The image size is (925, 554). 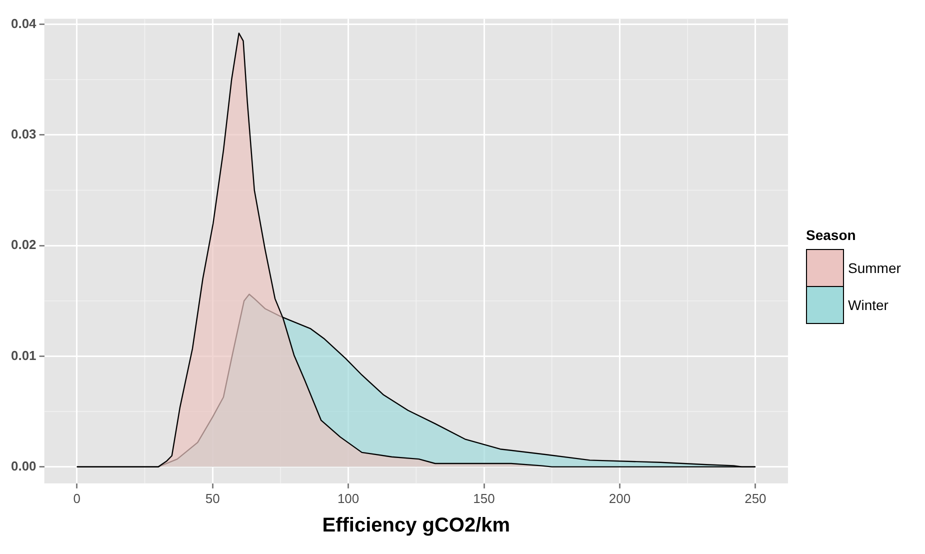 What do you see at coordinates (874, 268) in the screenshot?
I see `text: Summer` at bounding box center [874, 268].